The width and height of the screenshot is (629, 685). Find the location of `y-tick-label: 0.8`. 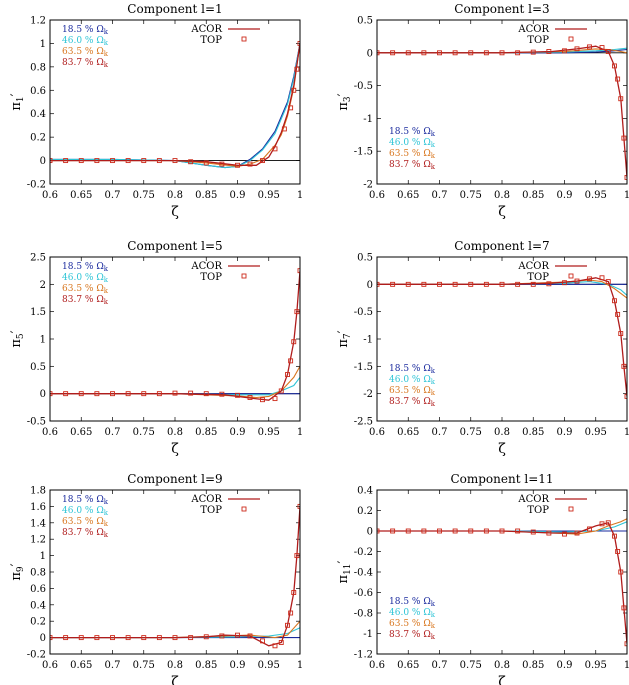

y-tick-label: 0.8 is located at coordinates (38, 573).